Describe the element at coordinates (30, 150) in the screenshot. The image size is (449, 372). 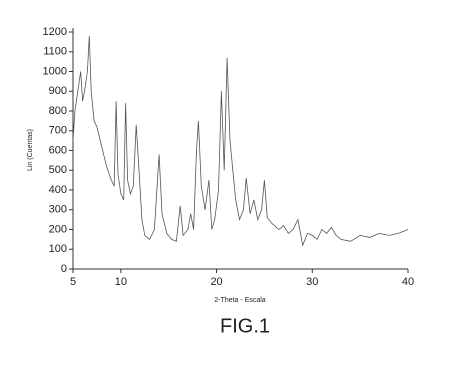
I see `y-axis-label: Lin (Cuentas)` at that location.